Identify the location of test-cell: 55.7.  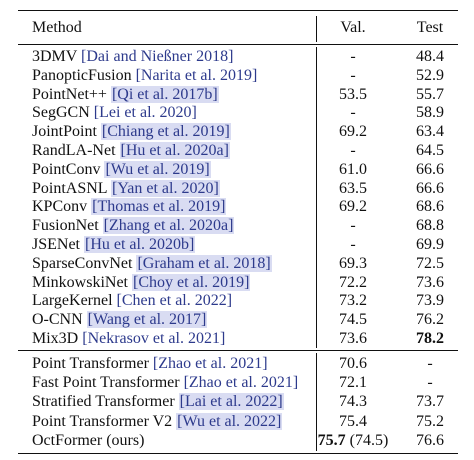
(430, 94).